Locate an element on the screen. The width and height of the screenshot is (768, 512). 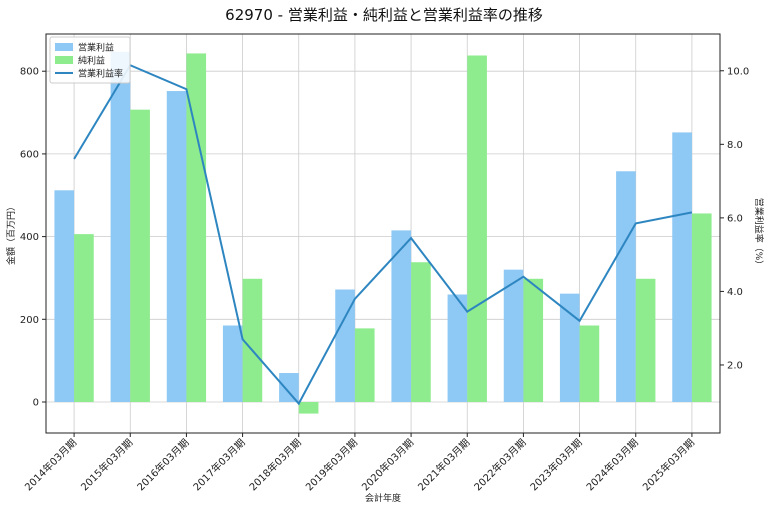
y2-axis-label: 営業利益率（%） is located at coordinates (759, 234).